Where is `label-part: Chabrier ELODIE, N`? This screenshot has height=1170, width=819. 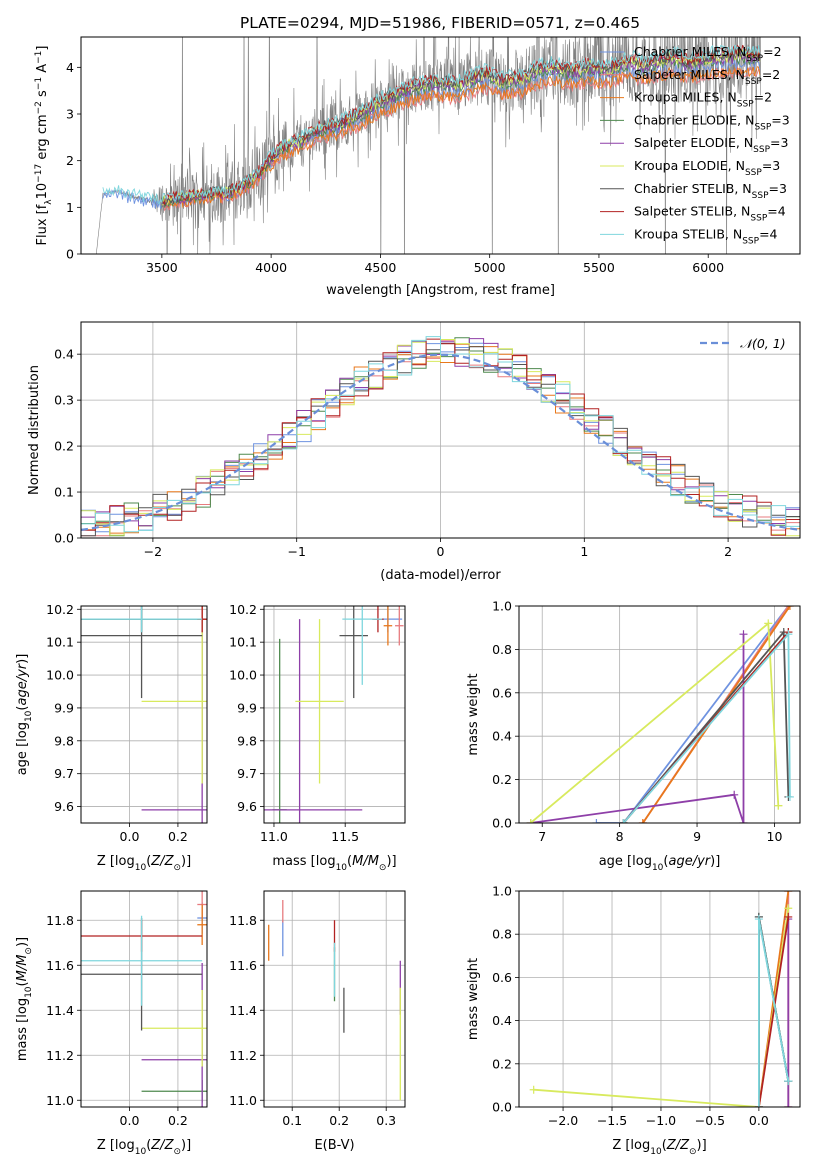
label-part: Chabrier ELODIE, N is located at coordinates (694, 119).